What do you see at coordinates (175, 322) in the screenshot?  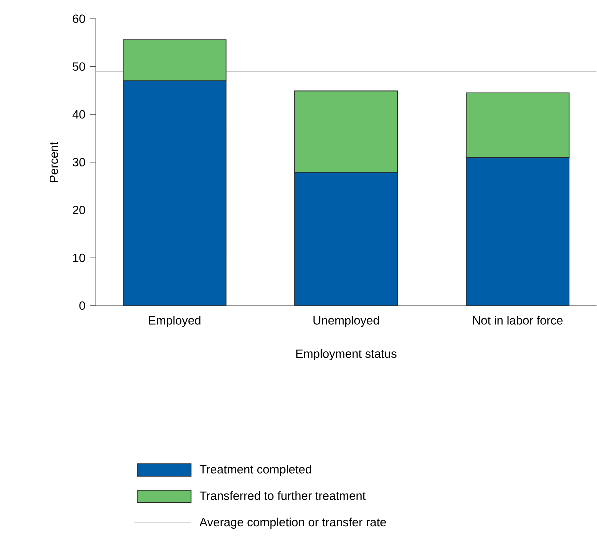 I see `x-tick-label: Employed` at bounding box center [175, 322].